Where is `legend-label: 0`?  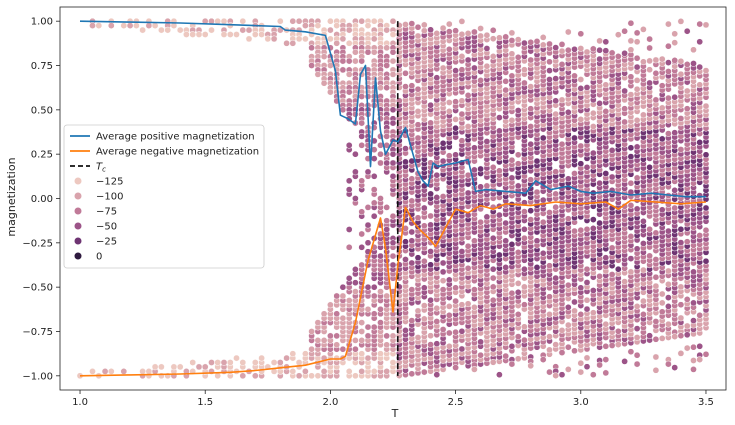 legend-label: 0 is located at coordinates (99, 257).